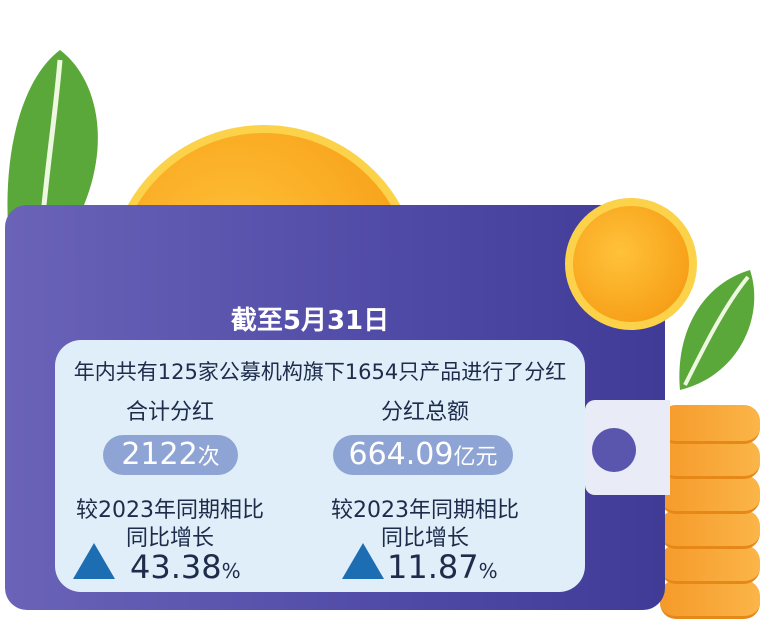  I want to click on right-compare: 较2023年同期相比, so click(425, 510).